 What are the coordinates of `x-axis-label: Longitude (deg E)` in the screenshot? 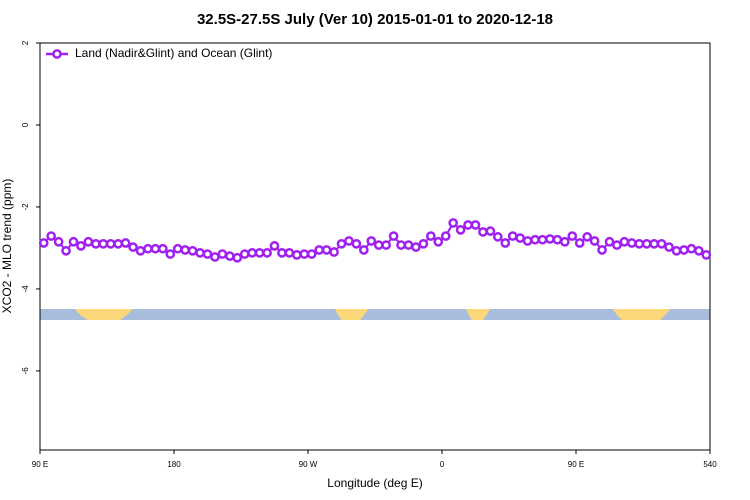 It's located at (374, 483).